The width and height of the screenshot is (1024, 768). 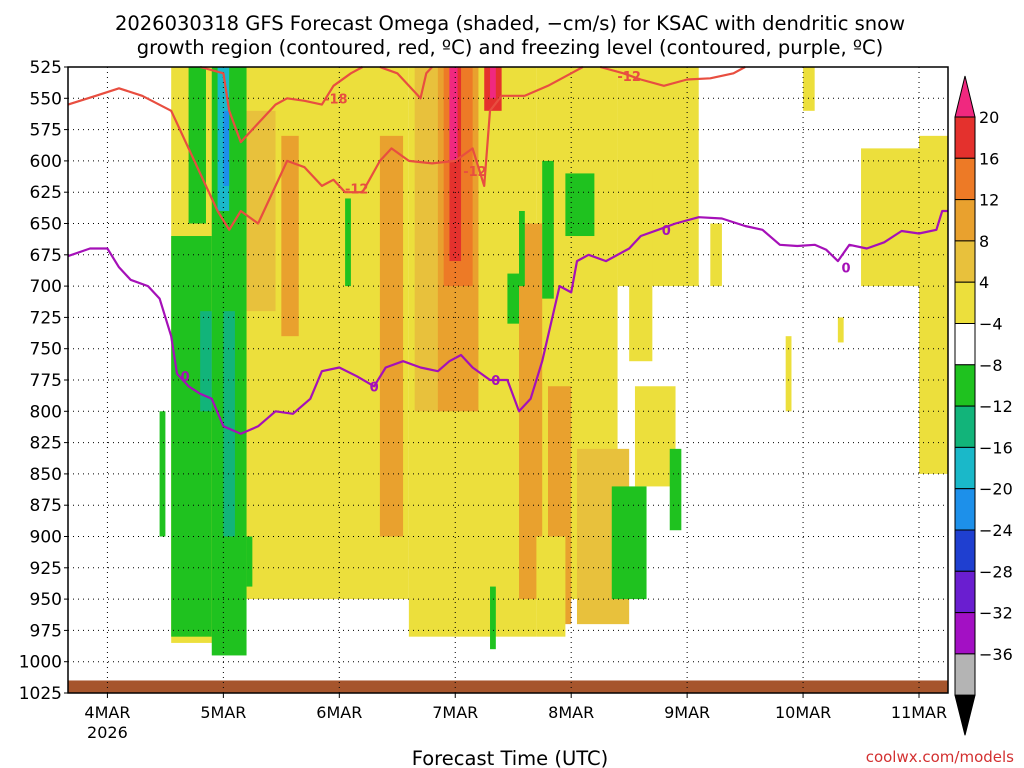 What do you see at coordinates (336, 99) in the screenshot?
I see `contour-label-0: -18` at bounding box center [336, 99].